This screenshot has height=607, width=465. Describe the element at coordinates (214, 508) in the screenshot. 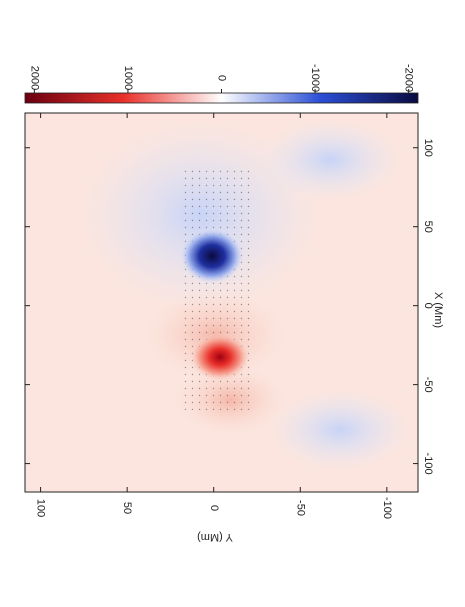

I see `y-tick-label: 0` at that location.